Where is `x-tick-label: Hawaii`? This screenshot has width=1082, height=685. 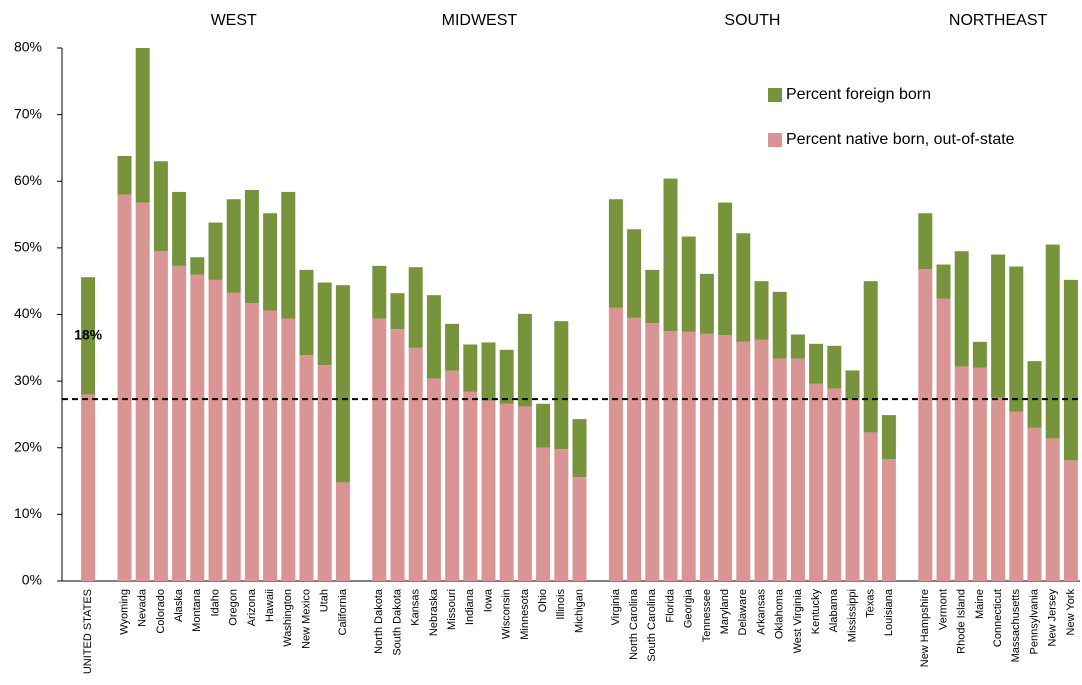 x-tick-label: Hawaii is located at coordinates (270, 605).